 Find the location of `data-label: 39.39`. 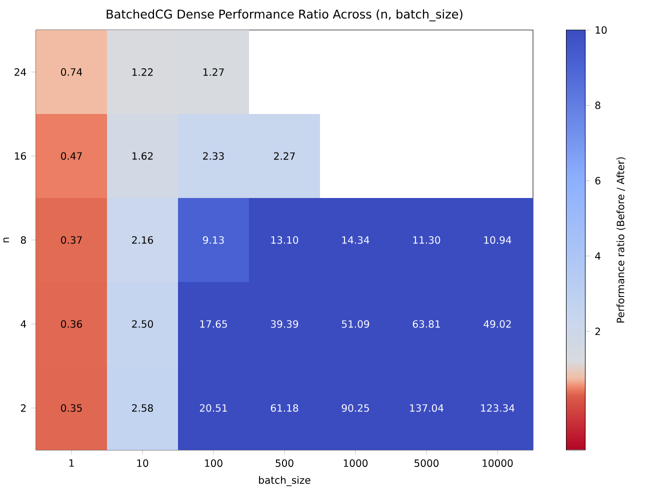

data-label: 39.39 is located at coordinates (284, 324).